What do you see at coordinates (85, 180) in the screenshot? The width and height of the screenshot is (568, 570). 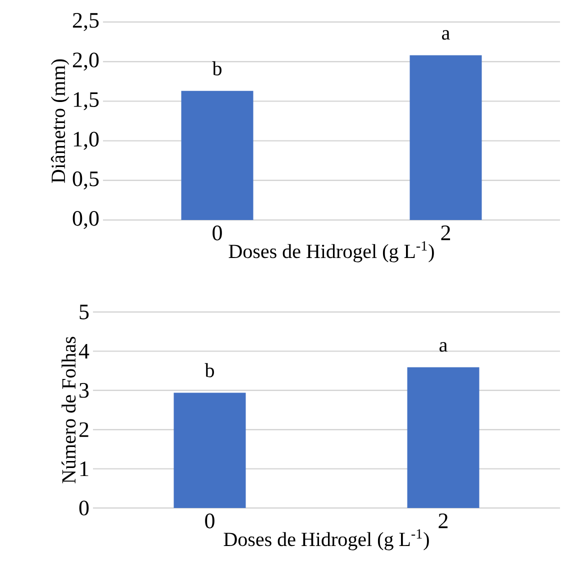 I see `y-tick-label: 0,5` at bounding box center [85, 180].